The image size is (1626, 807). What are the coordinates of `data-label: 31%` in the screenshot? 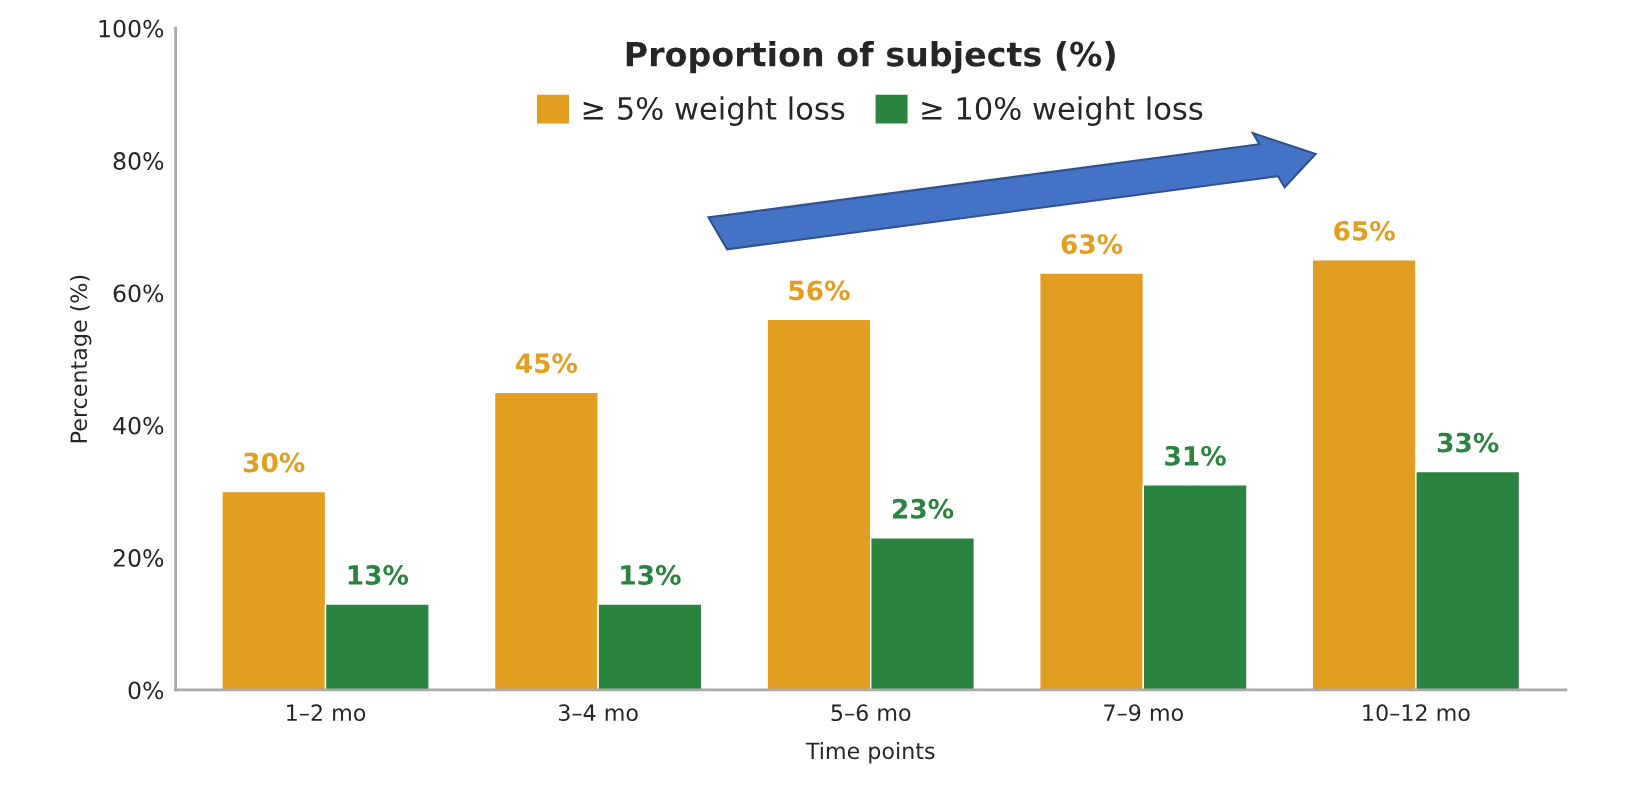 It's located at (1195, 455).